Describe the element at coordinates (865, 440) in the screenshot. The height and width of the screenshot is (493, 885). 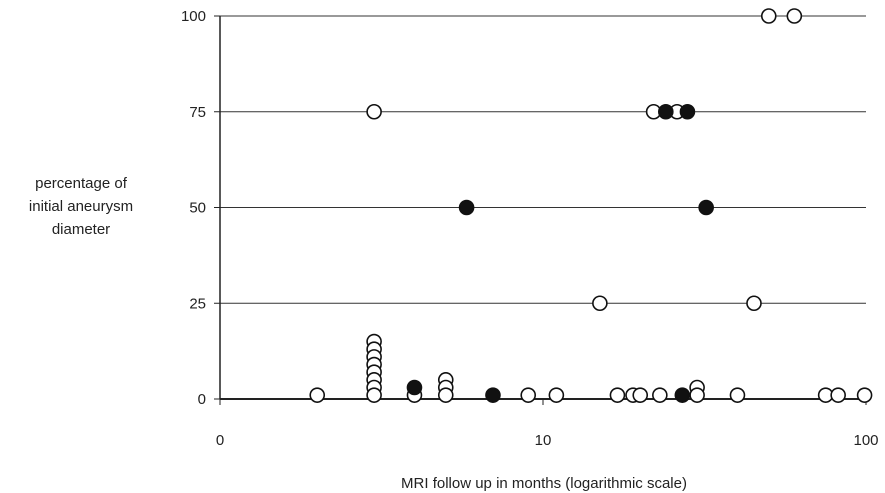
I see `x-tick-label: 100` at that location.